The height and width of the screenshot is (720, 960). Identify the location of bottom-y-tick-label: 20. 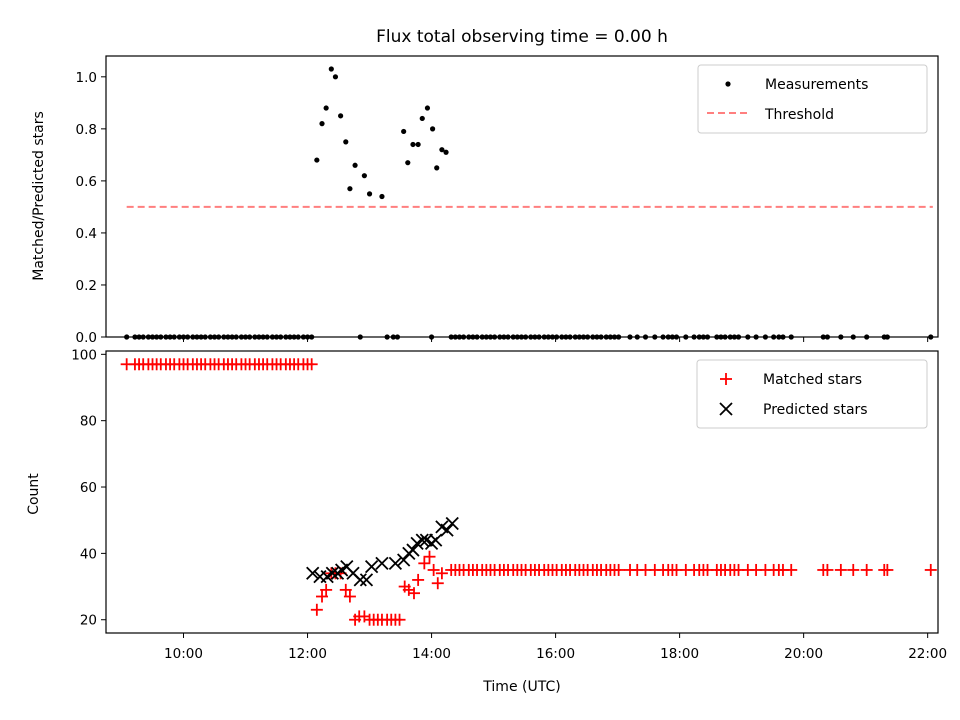
(88, 621).